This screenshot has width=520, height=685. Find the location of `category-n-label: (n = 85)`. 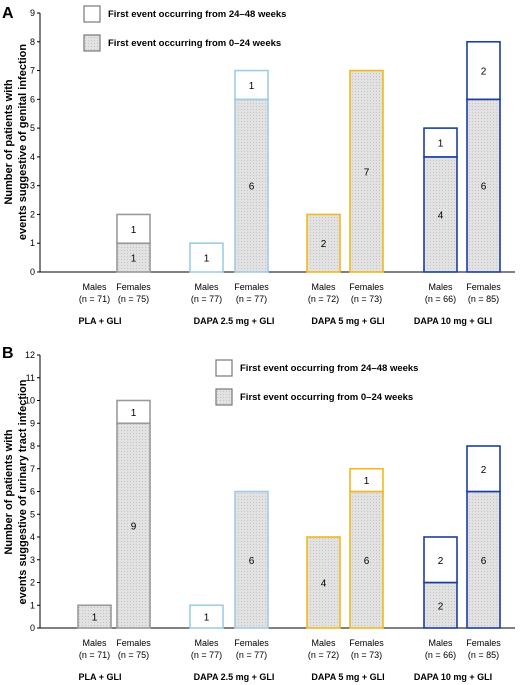

category-n-label: (n = 85) is located at coordinates (483, 655).